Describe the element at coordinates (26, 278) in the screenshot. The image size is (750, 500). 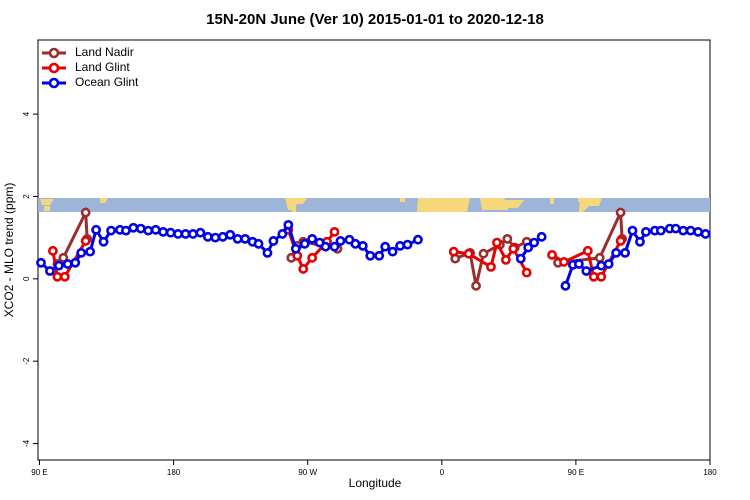
I see `y-tick-label: 0` at that location.